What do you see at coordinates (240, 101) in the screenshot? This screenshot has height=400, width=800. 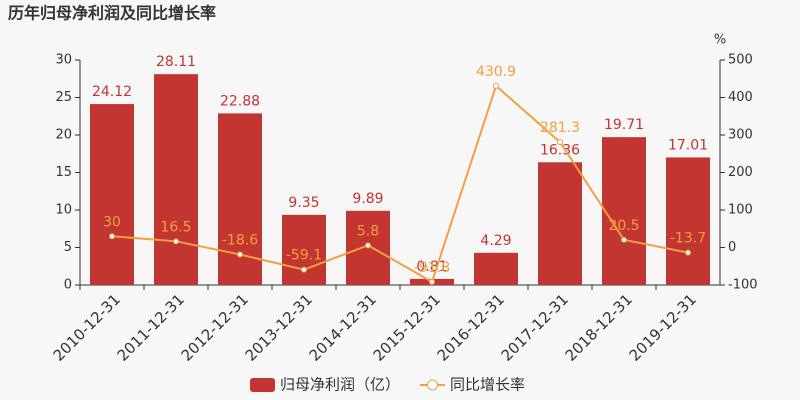 I see `bar-value-label: 22.88` at bounding box center [240, 101].